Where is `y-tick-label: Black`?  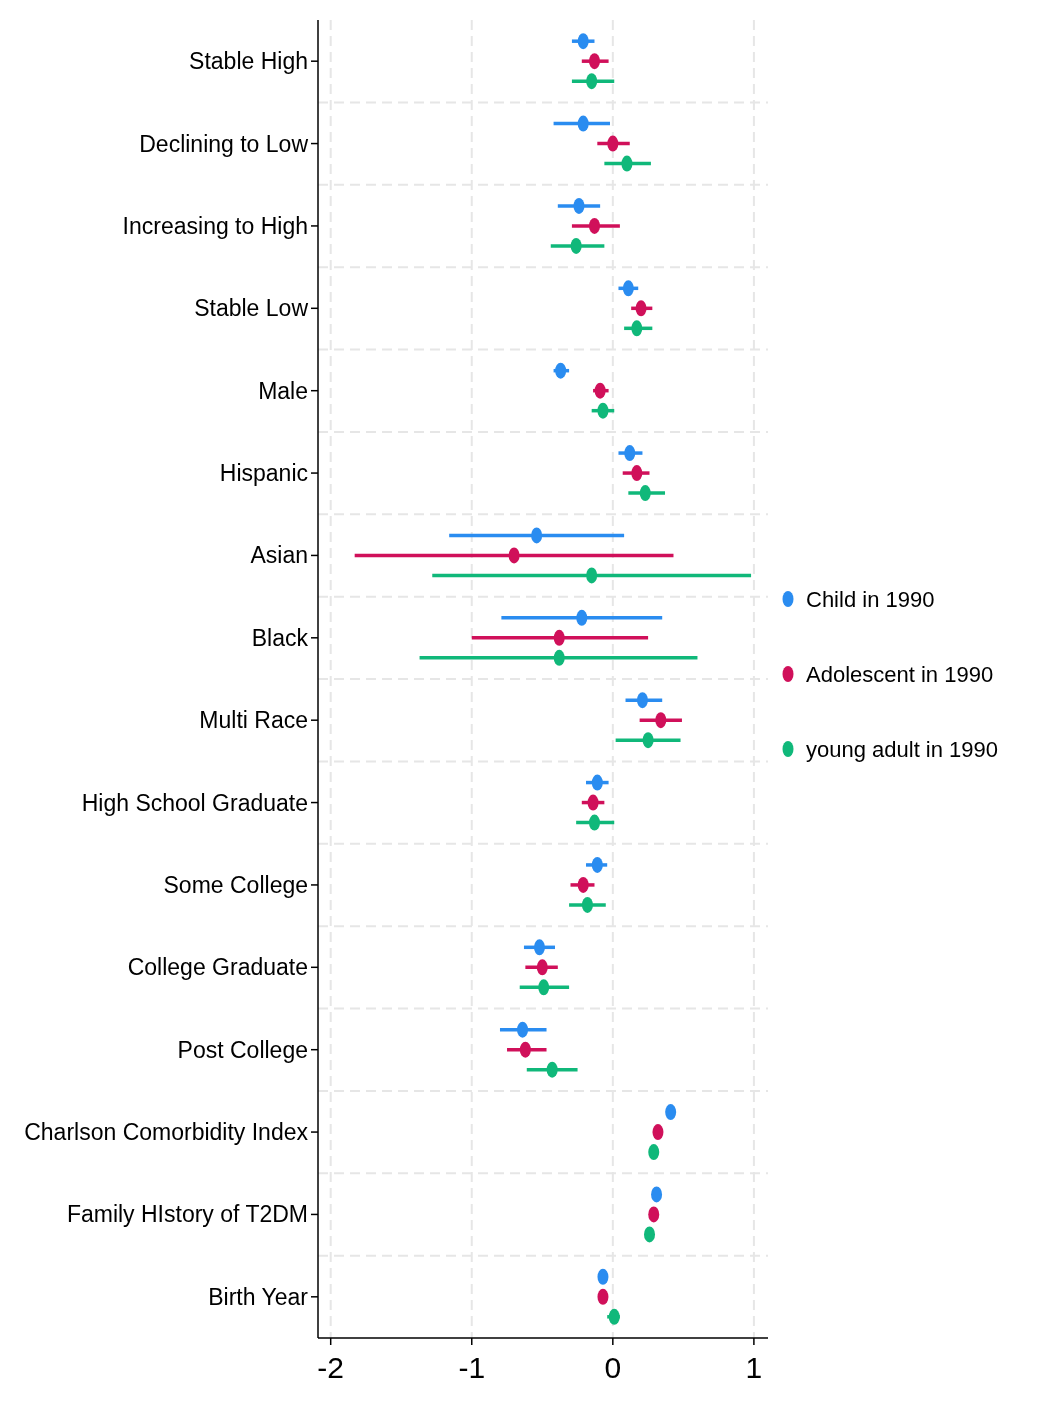
y-tick-label: Black is located at coordinates (280, 637).